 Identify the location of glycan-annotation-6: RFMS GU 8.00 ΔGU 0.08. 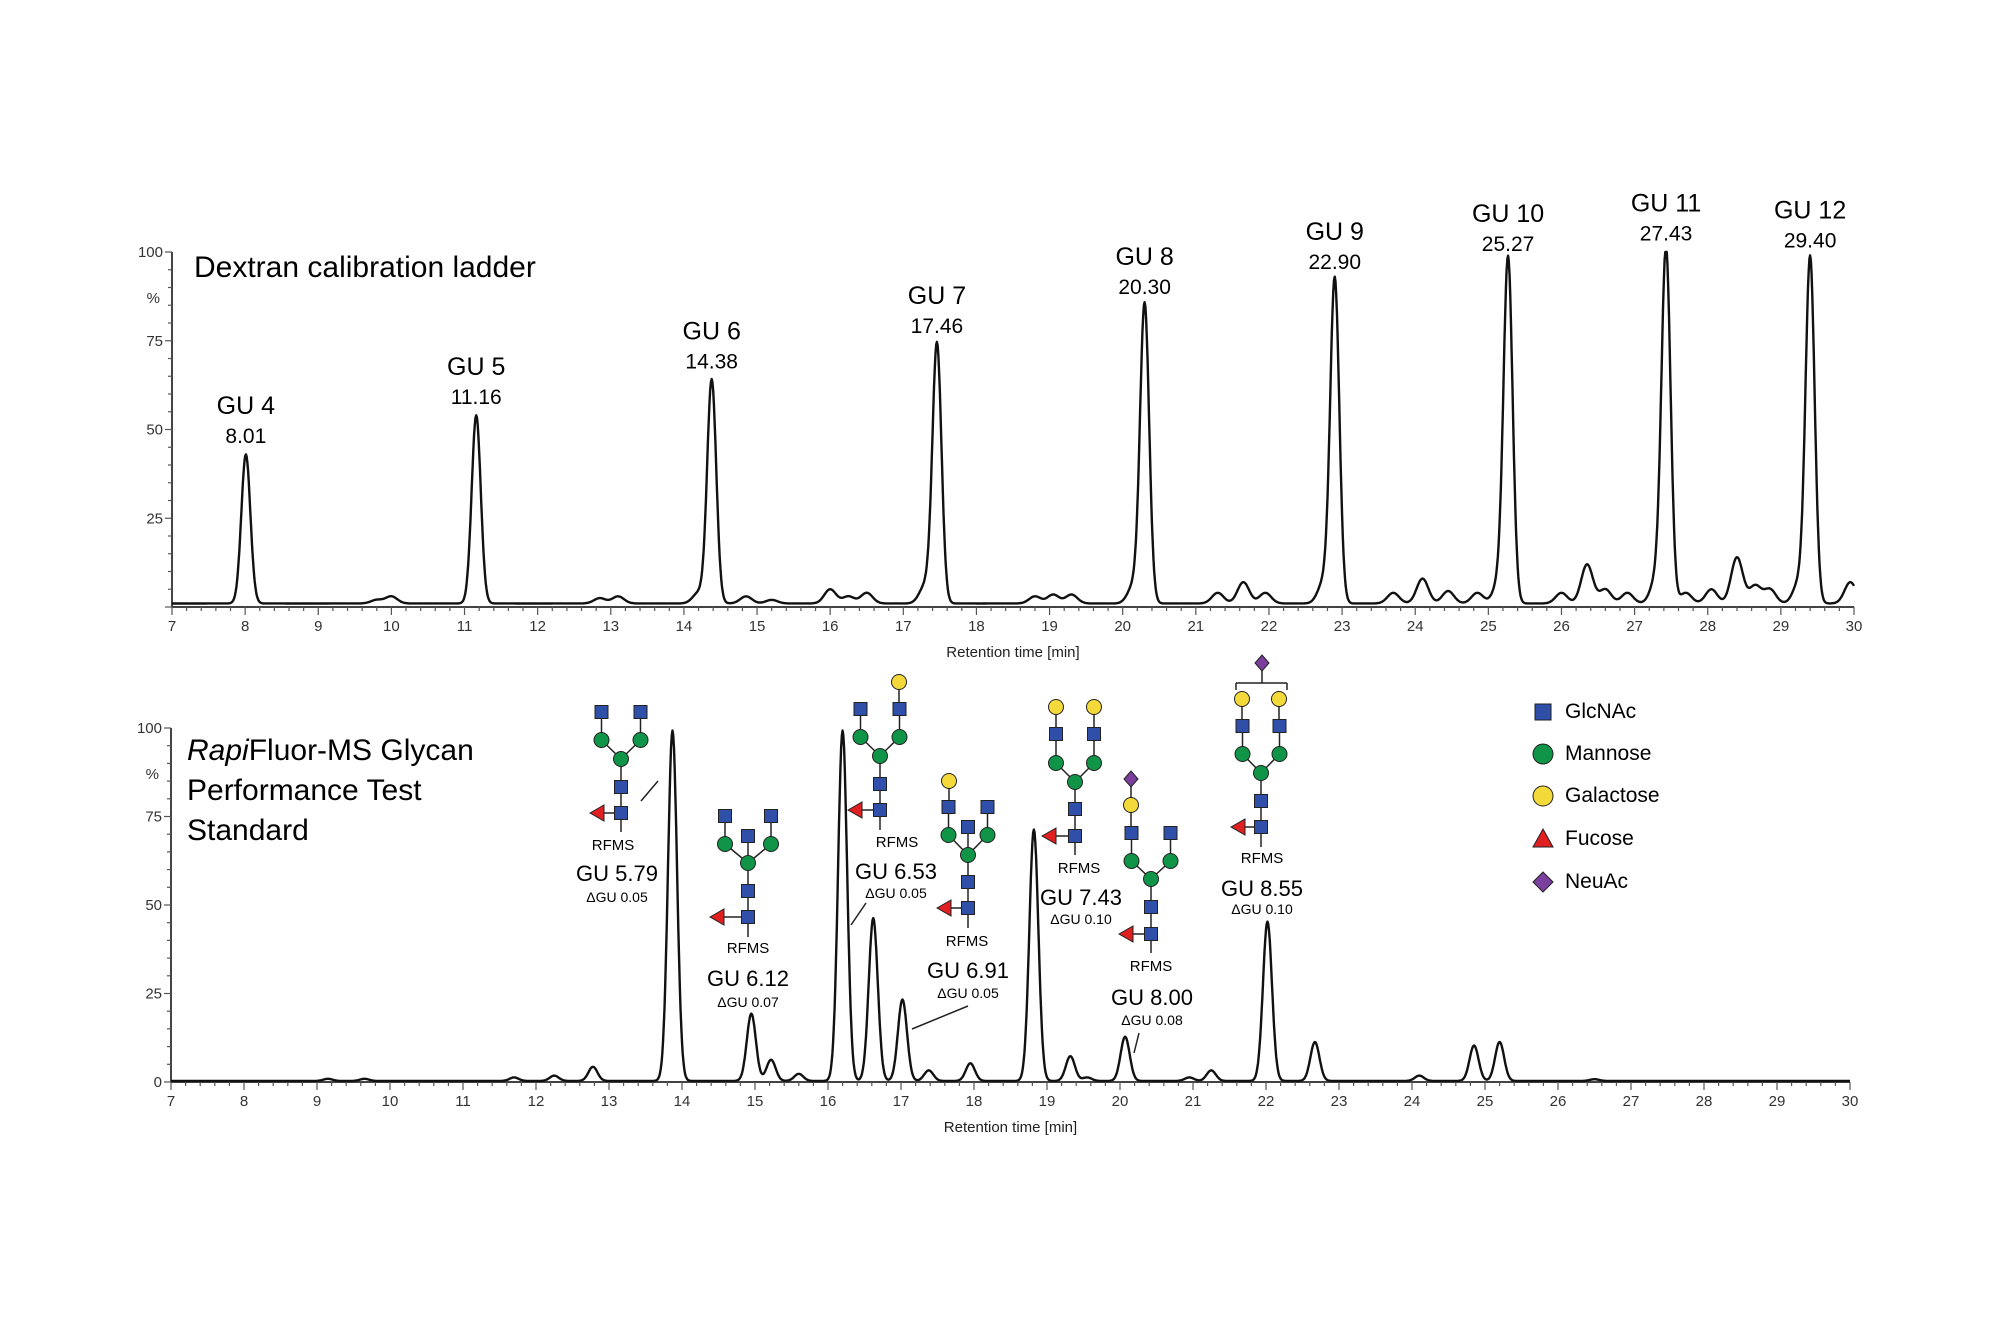
(1152, 912).